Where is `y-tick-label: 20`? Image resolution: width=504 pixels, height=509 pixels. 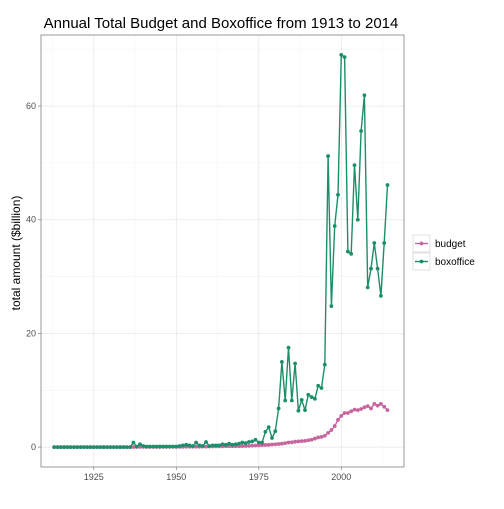
y-tick-label: 20 is located at coordinates (31, 333).